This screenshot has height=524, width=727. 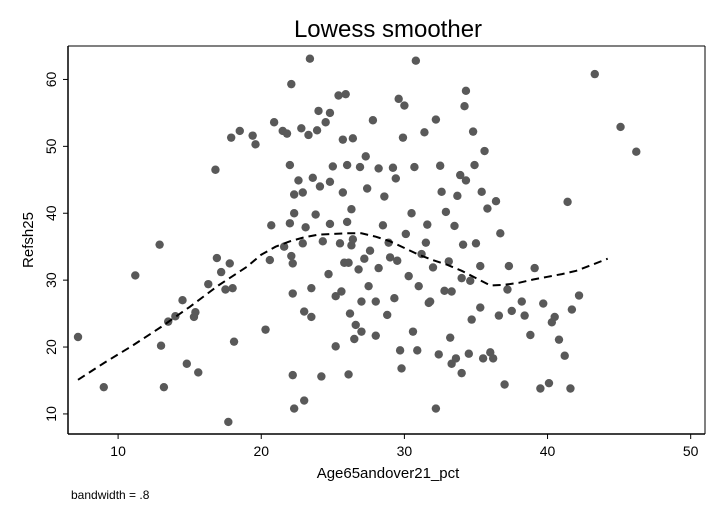 What do you see at coordinates (261, 451) in the screenshot?
I see `x-tick-label: 20` at bounding box center [261, 451].